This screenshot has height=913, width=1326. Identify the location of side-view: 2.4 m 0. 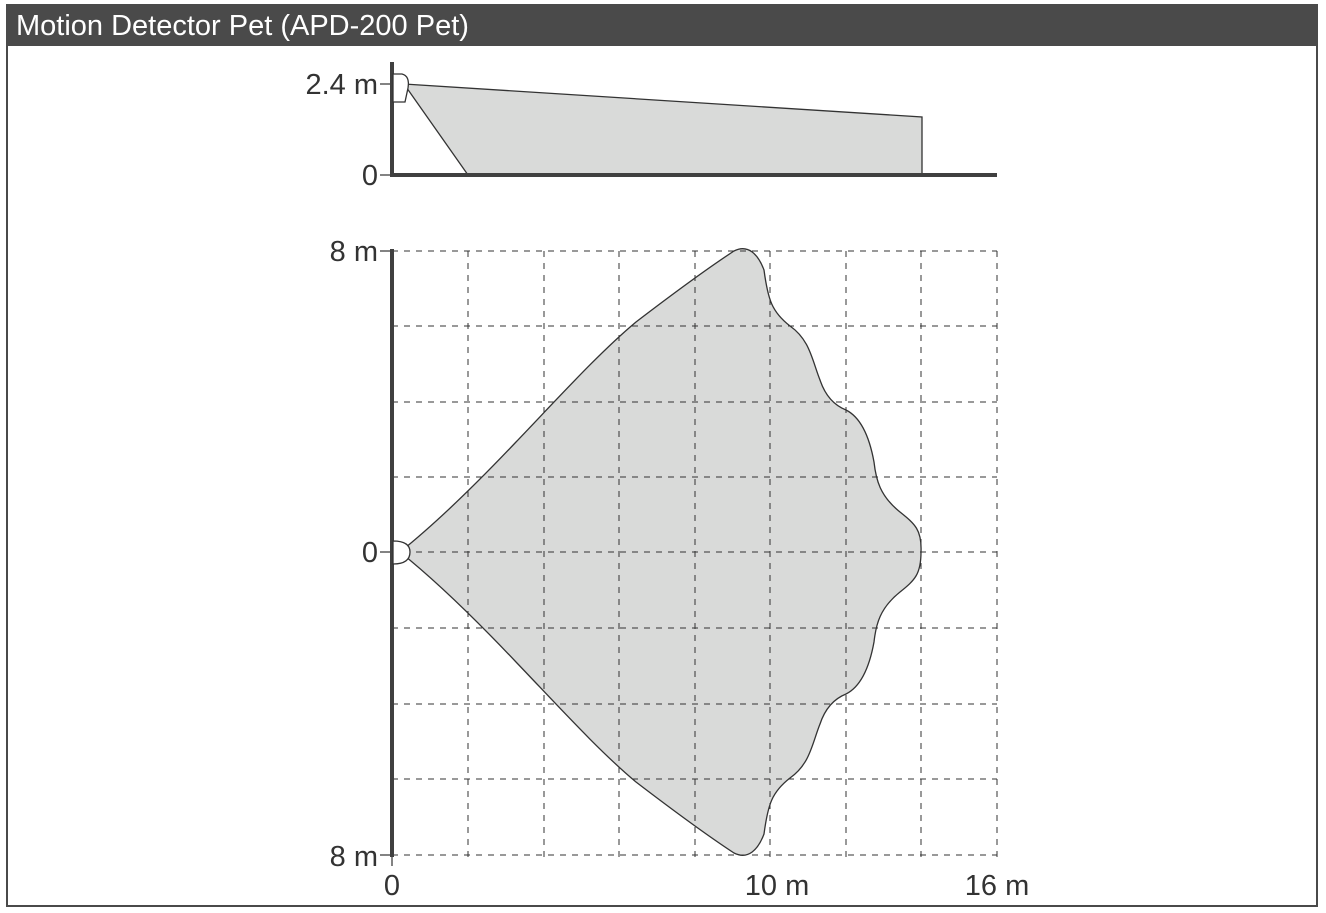
(651, 127).